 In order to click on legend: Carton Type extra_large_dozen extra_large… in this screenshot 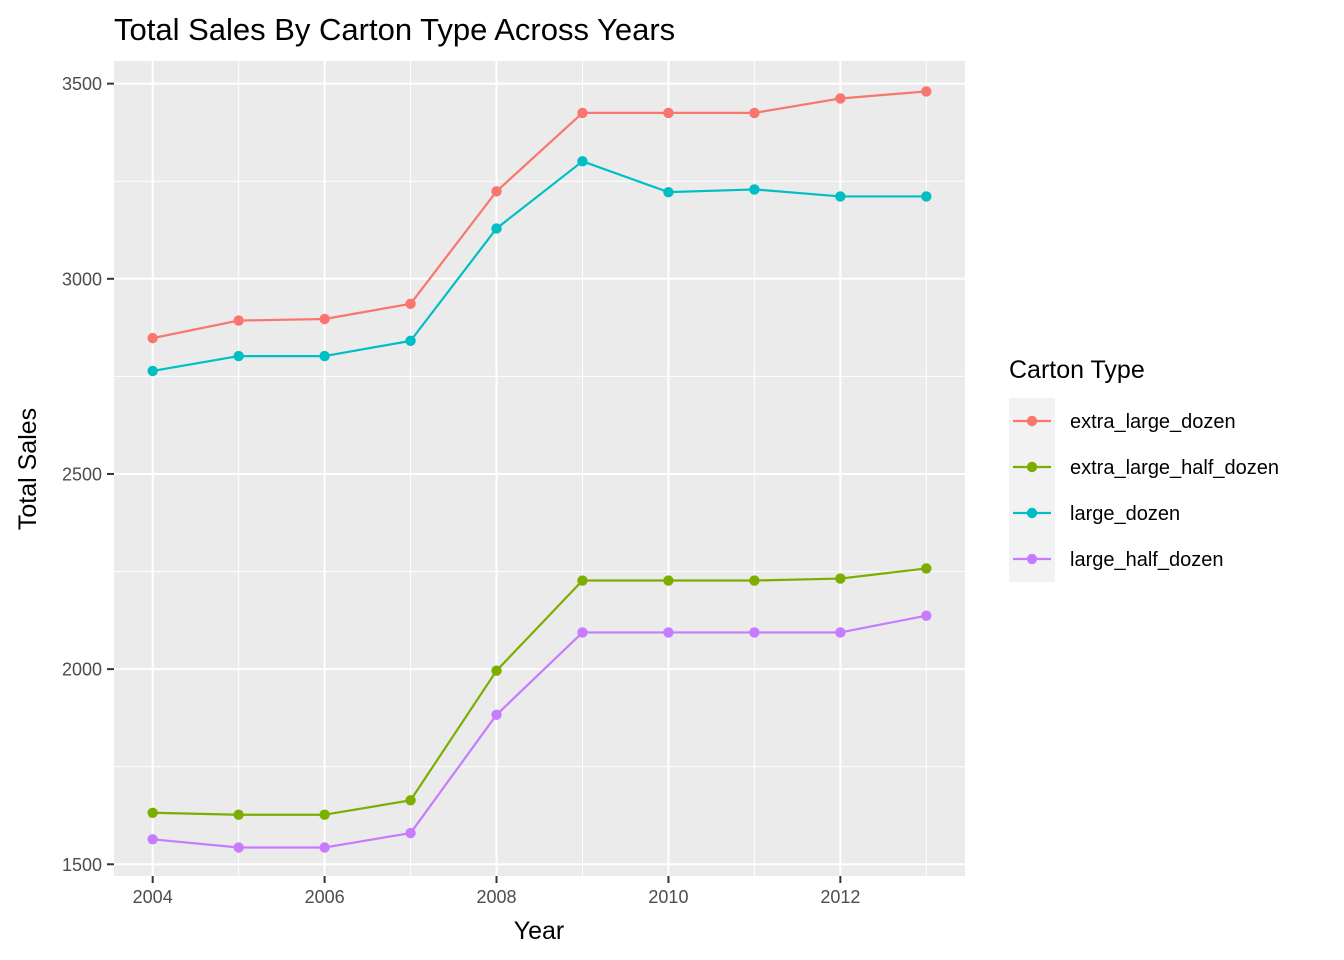, I will do `click(1144, 469)`.